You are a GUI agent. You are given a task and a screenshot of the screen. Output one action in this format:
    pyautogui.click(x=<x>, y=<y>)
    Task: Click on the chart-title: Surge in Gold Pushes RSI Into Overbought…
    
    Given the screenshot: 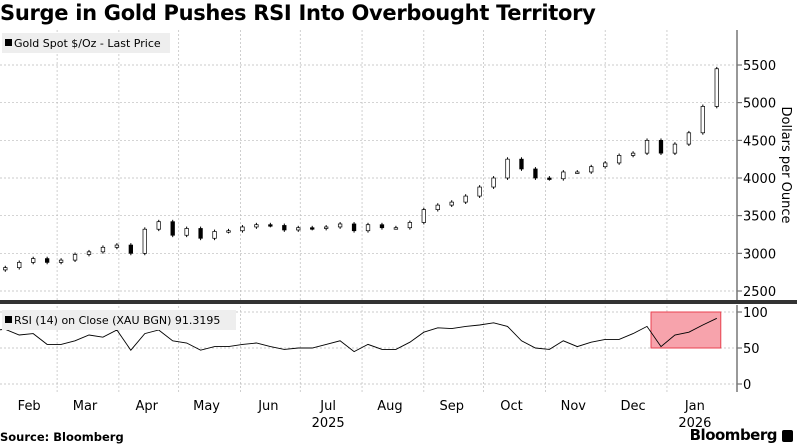 What is the action you would take?
    pyautogui.click(x=298, y=13)
    